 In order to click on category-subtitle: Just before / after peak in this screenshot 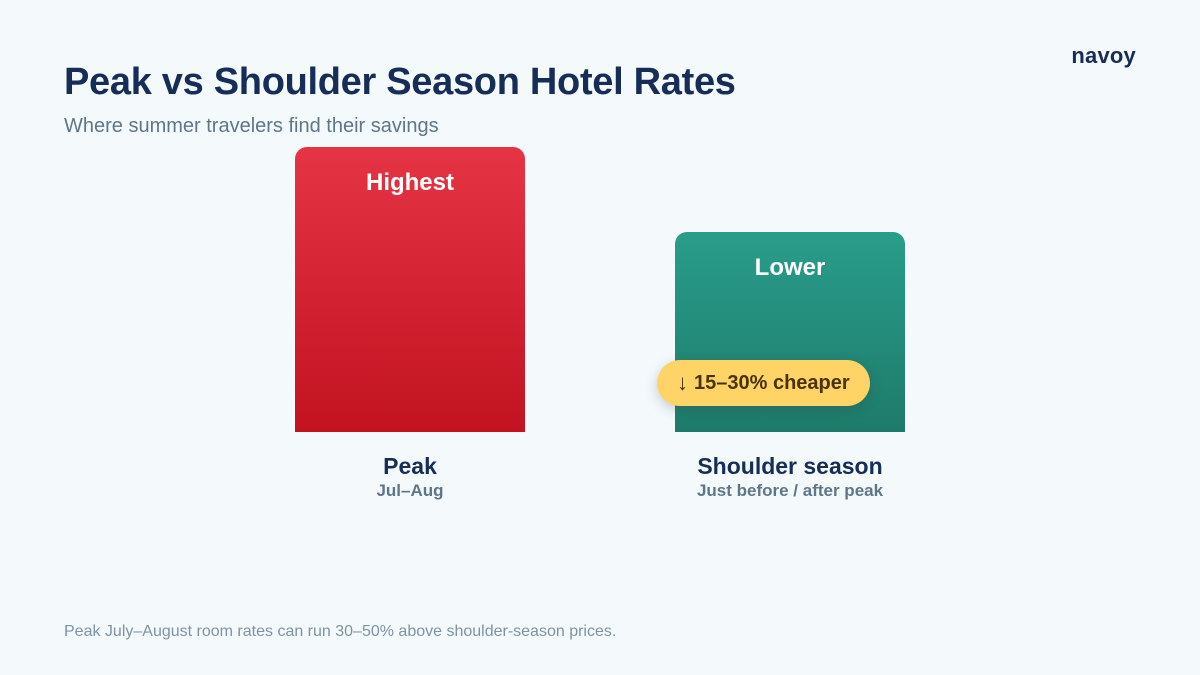, I will do `click(790, 490)`.